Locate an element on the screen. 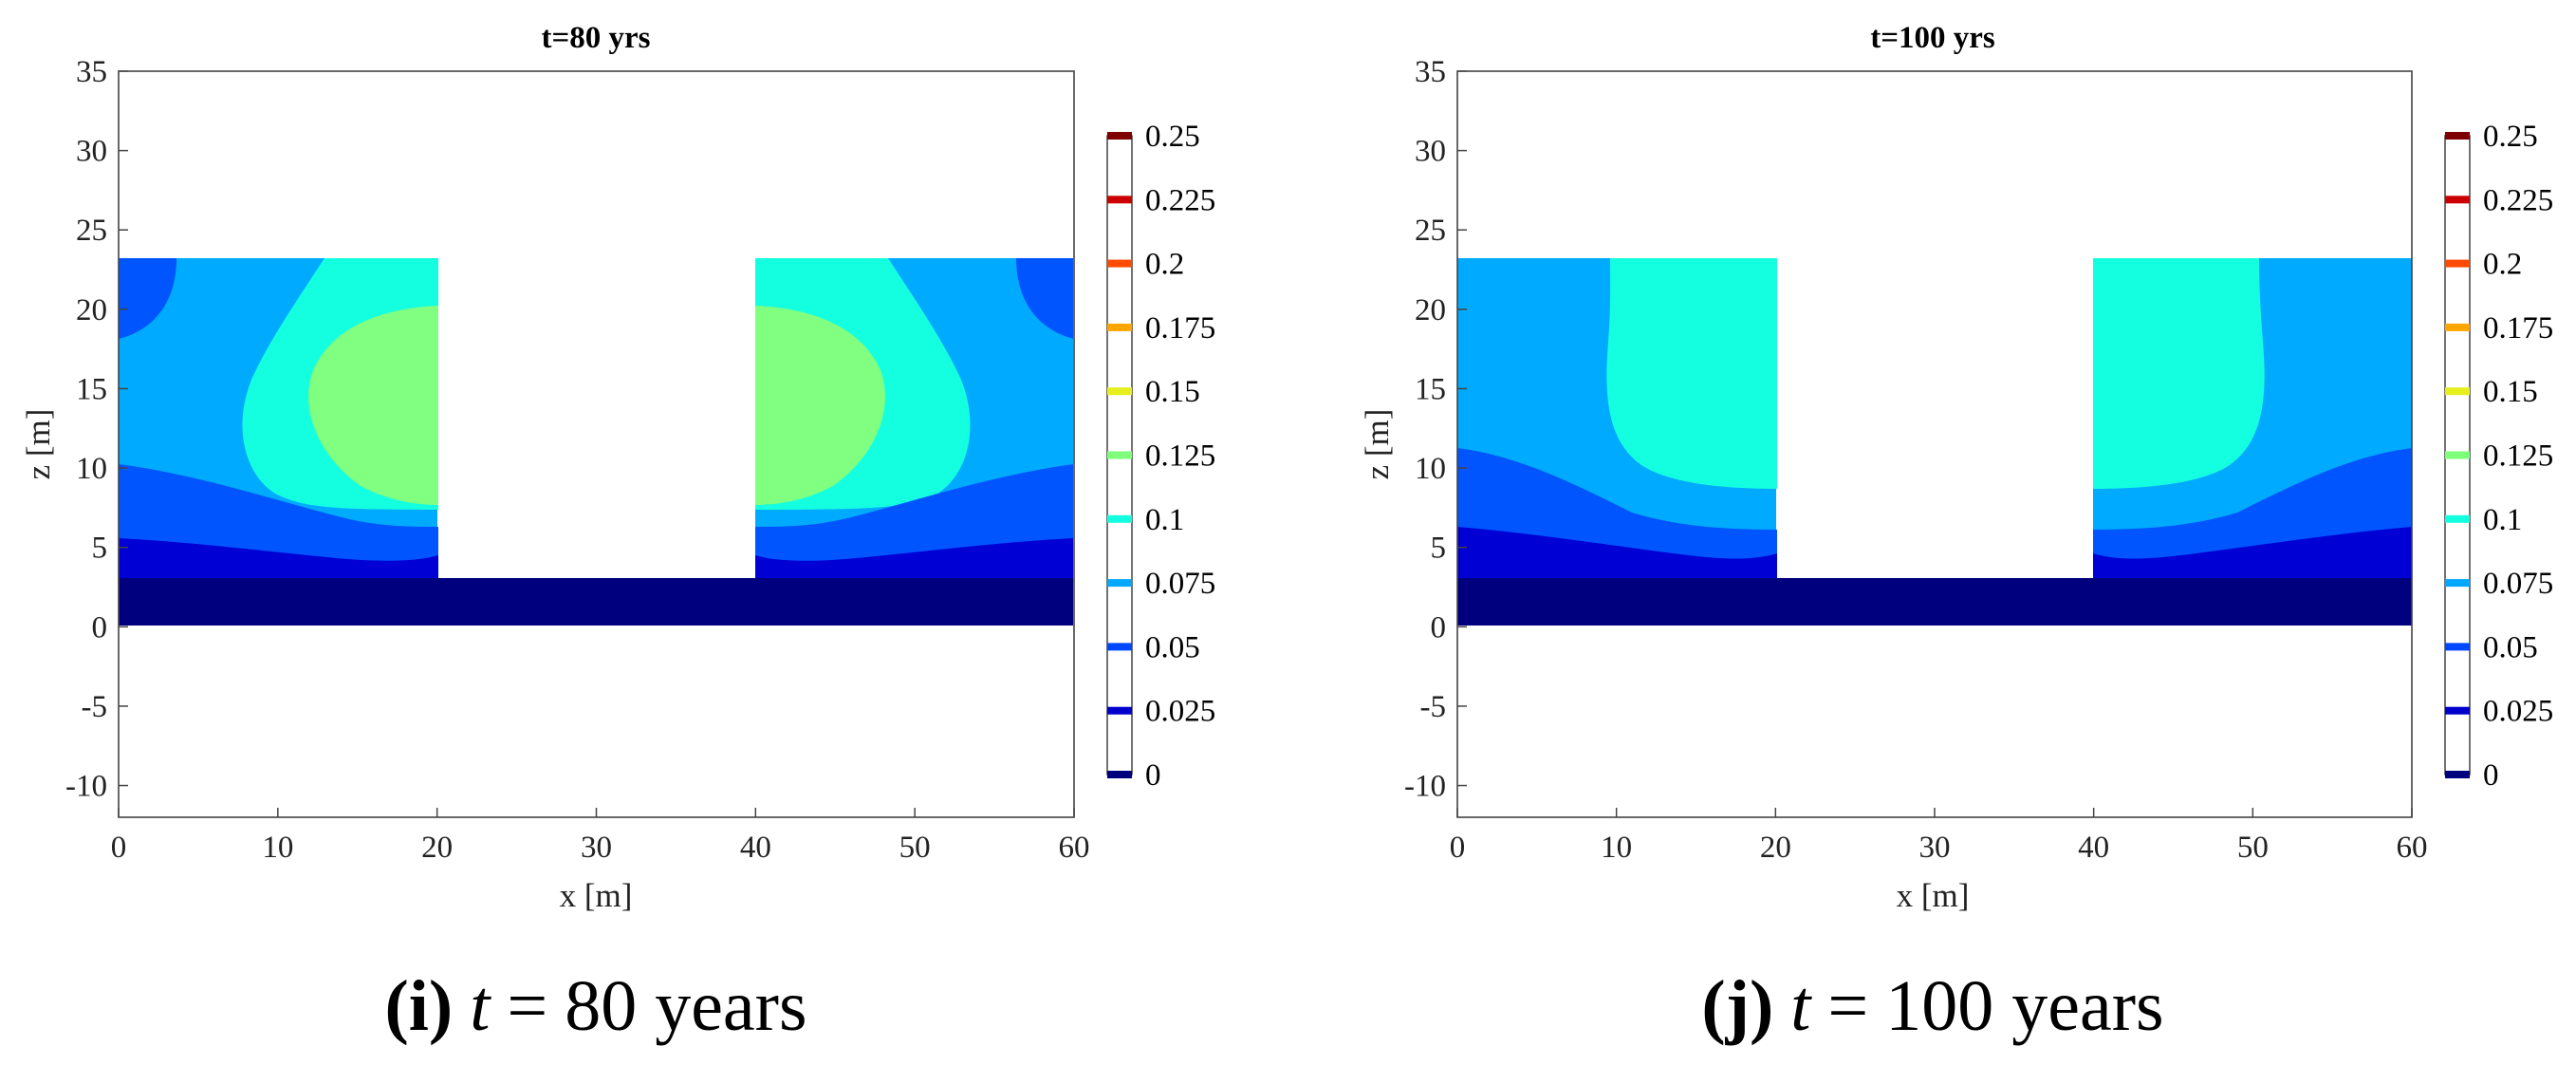 This screenshot has height=1065, width=2576. panel-i-title: t=80 yrs is located at coordinates (595, 38).